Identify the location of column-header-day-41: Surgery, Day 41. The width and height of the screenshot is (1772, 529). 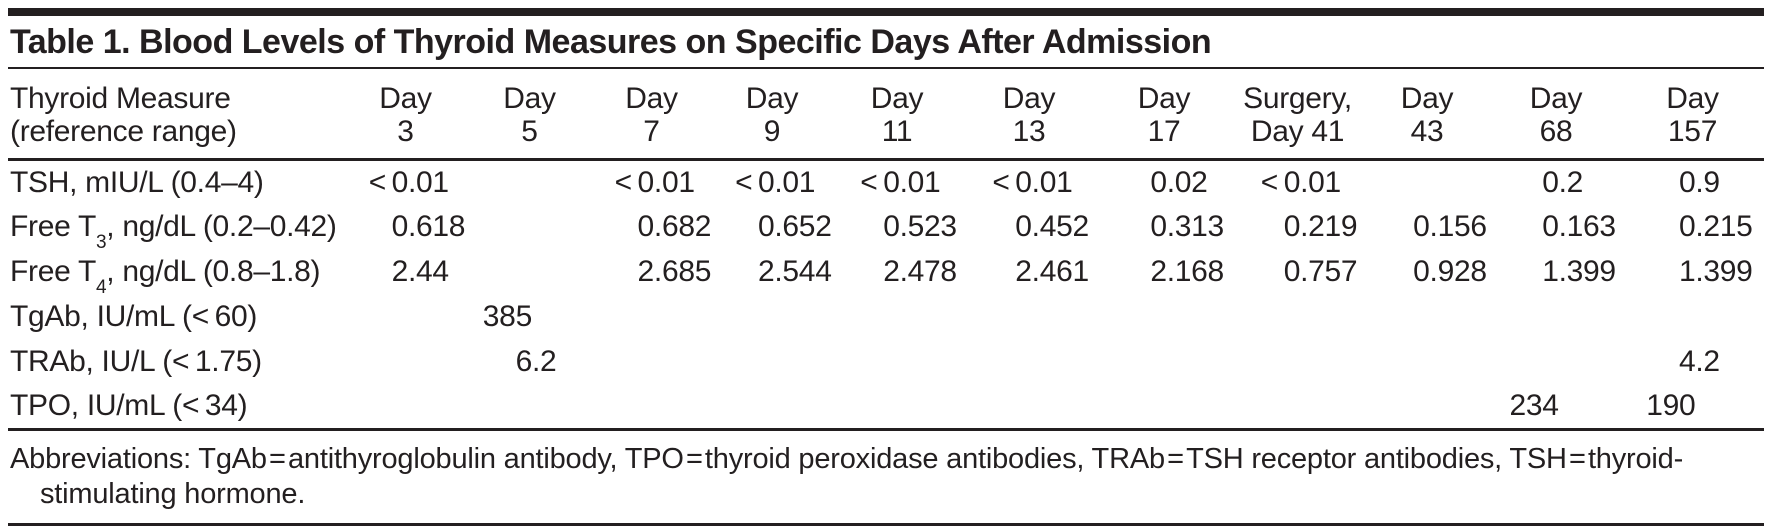
(1297, 114).